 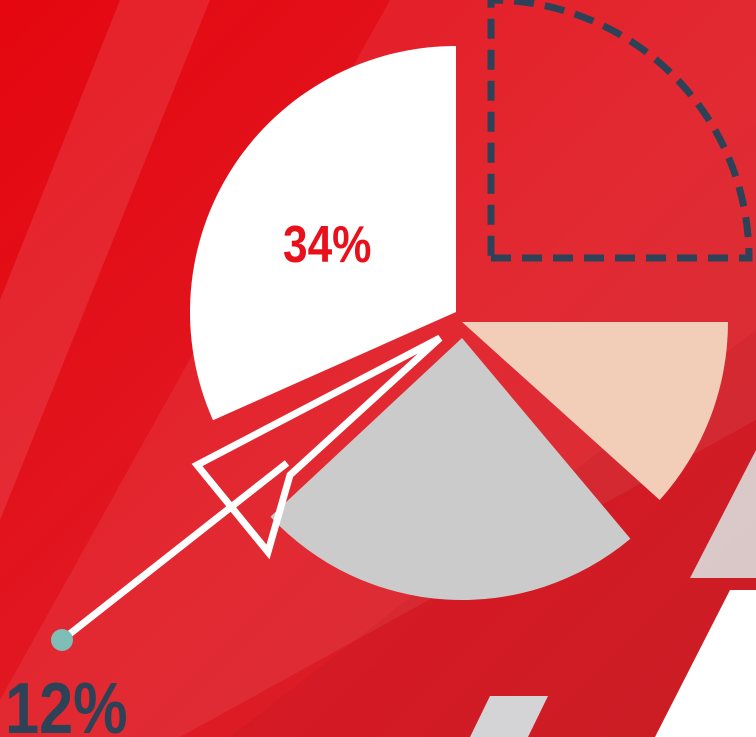 What do you see at coordinates (66, 703) in the screenshot?
I see `data-label-12: 12%` at bounding box center [66, 703].